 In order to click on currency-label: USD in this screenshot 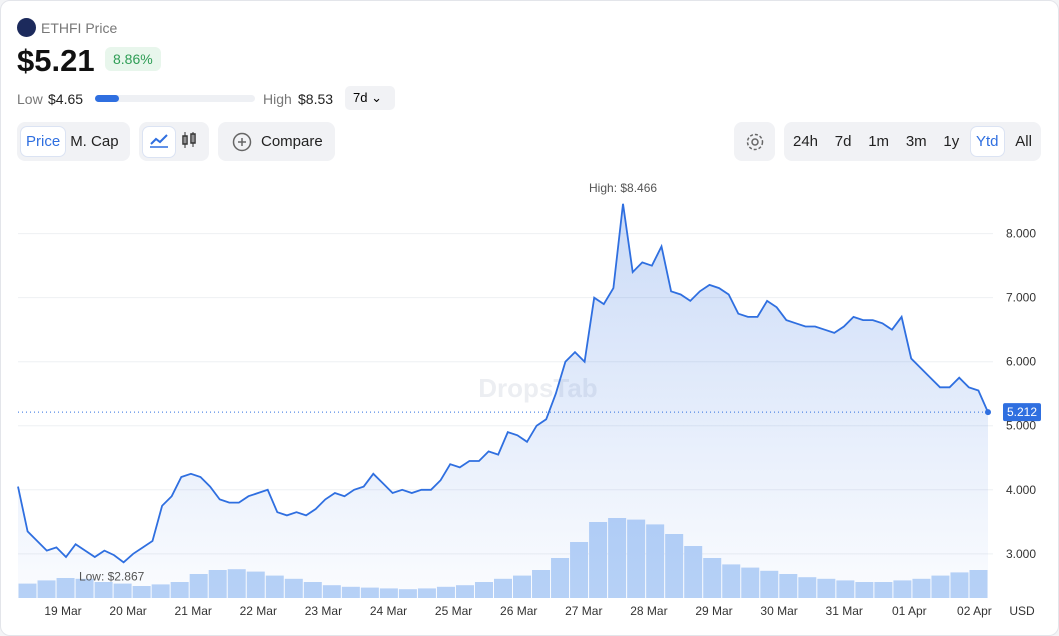, I will do `click(1022, 611)`.